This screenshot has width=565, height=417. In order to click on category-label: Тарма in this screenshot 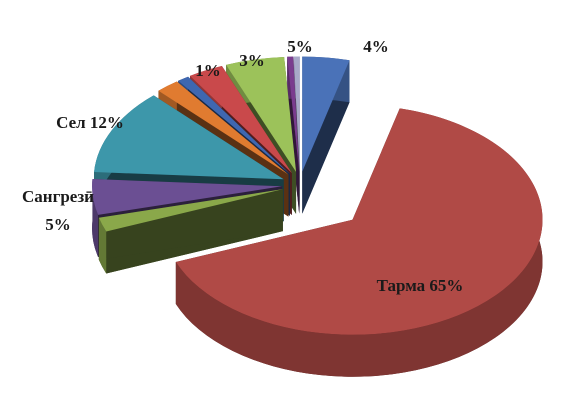, I will do `click(401, 285)`.